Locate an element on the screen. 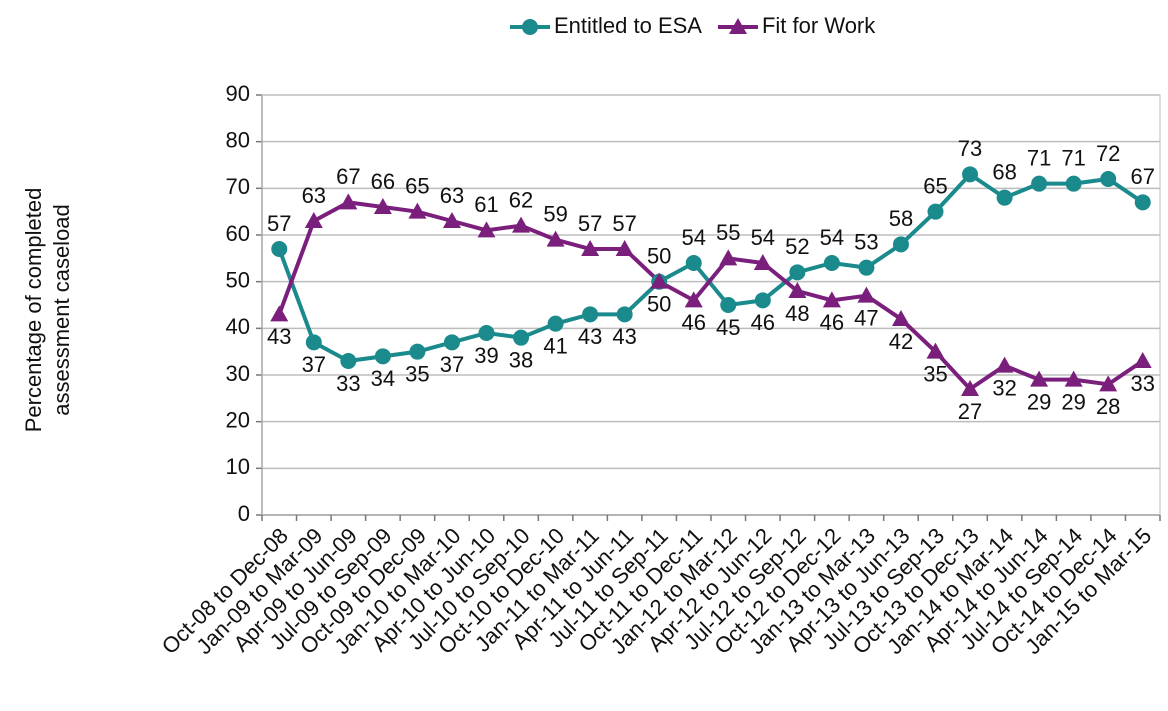  data-label: 71 is located at coordinates (1039, 157).